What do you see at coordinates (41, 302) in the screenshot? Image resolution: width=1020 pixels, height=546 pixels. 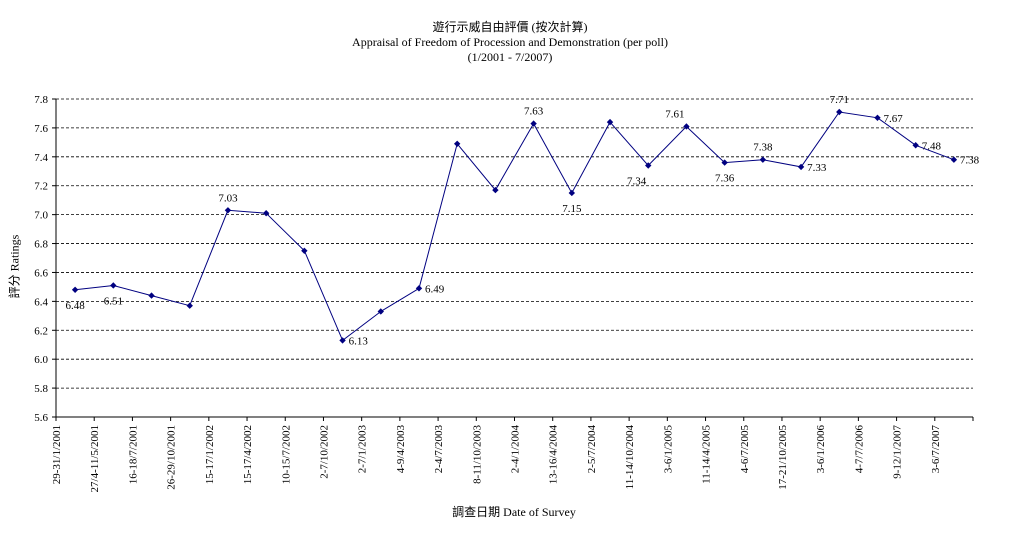 I see `y-tick-label: 6.4` at bounding box center [41, 302].